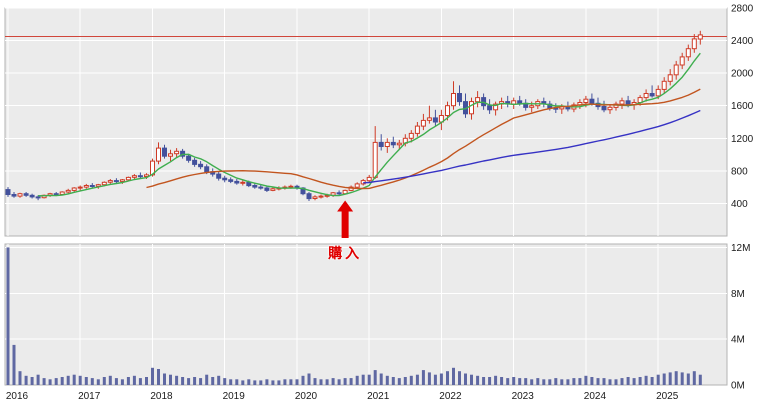 The height and width of the screenshot is (408, 763). What do you see at coordinates (738, 386) in the screenshot?
I see `svg-text: 0M` at bounding box center [738, 386].